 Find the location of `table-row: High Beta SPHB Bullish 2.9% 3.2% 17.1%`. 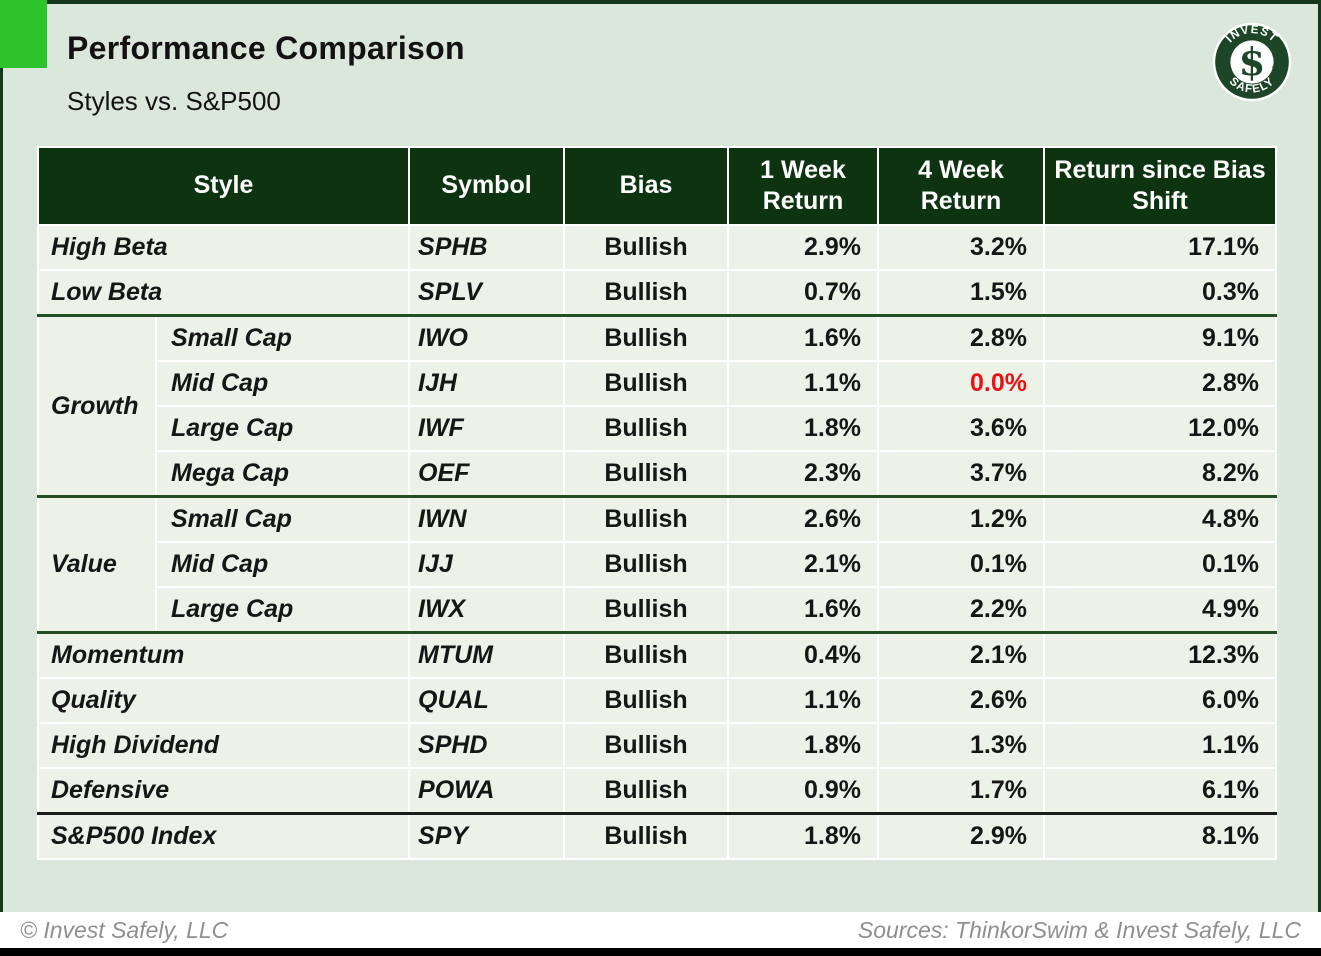

table-row: High Beta SPHB Bullish 2.9% 3.2% 17.1% is located at coordinates (657, 247).